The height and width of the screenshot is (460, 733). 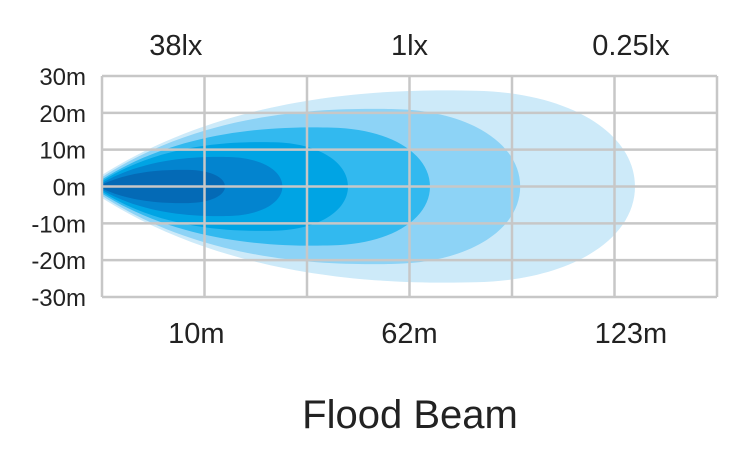 What do you see at coordinates (62, 114) in the screenshot?
I see `y-tick-label: 20m` at bounding box center [62, 114].